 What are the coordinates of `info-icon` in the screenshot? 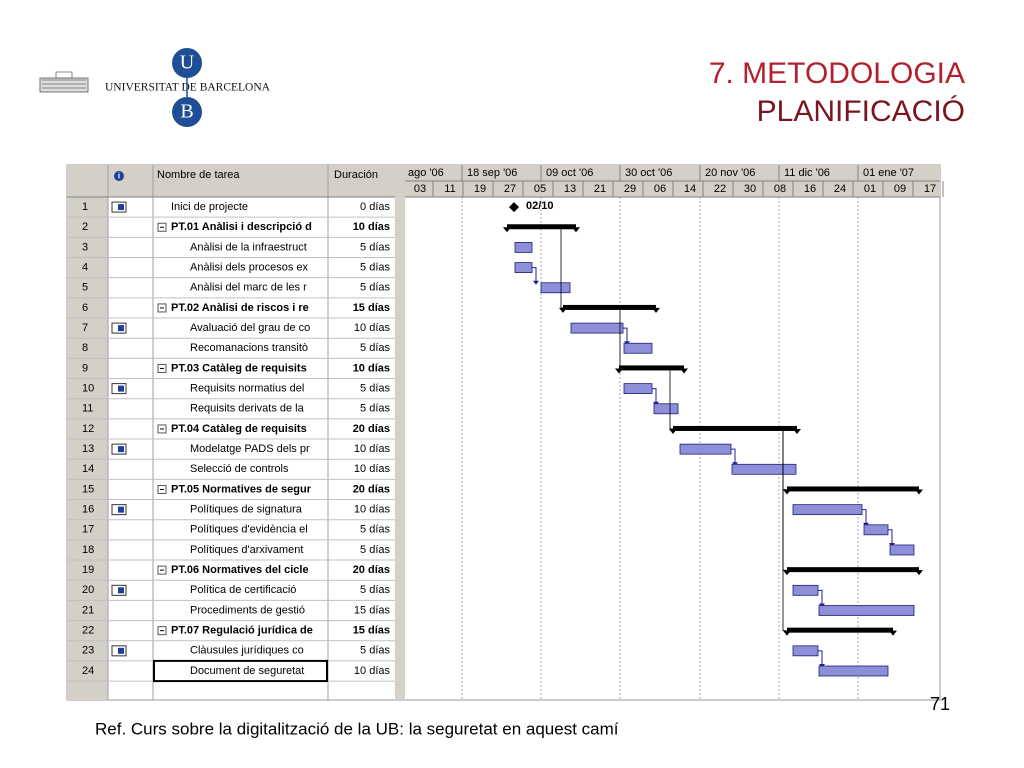 It's located at (119, 176).